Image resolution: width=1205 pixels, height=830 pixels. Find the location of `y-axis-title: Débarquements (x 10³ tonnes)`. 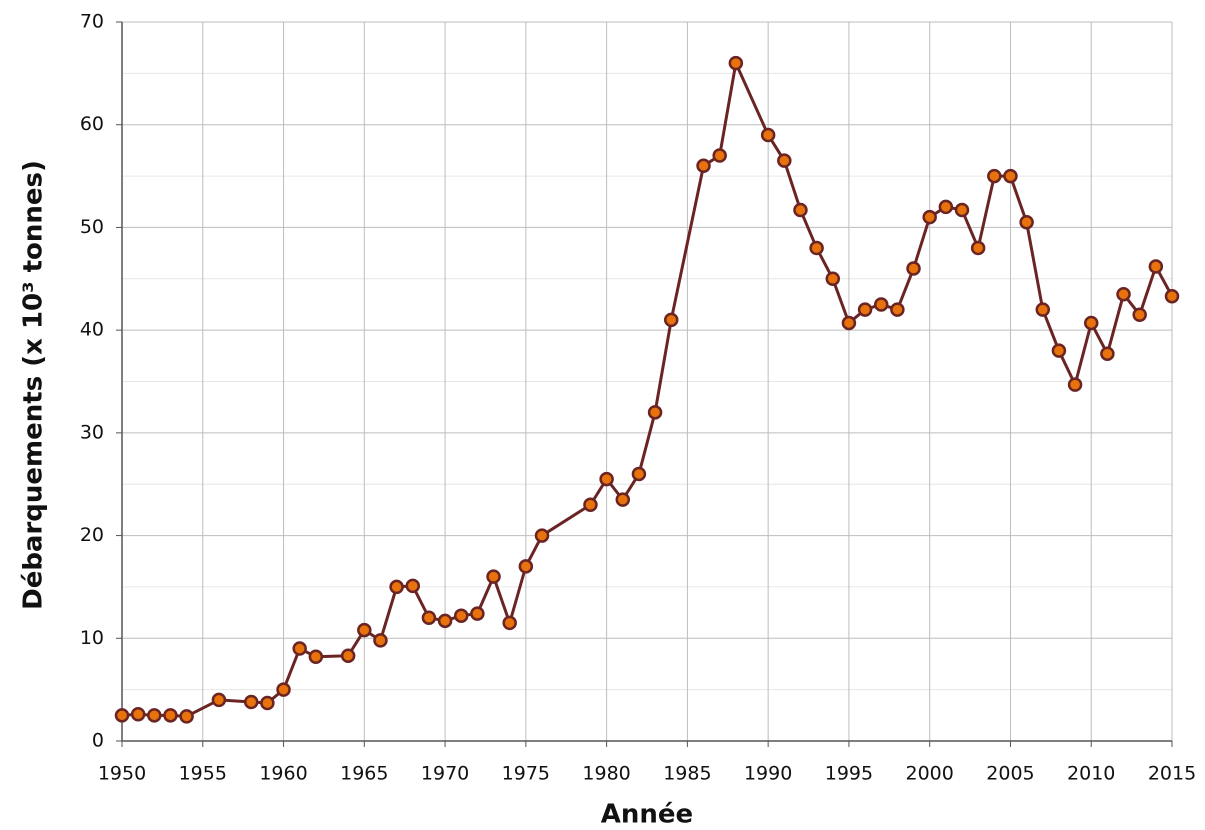

y-axis-title: Débarquements (x 10³ tonnes) is located at coordinates (34, 385).